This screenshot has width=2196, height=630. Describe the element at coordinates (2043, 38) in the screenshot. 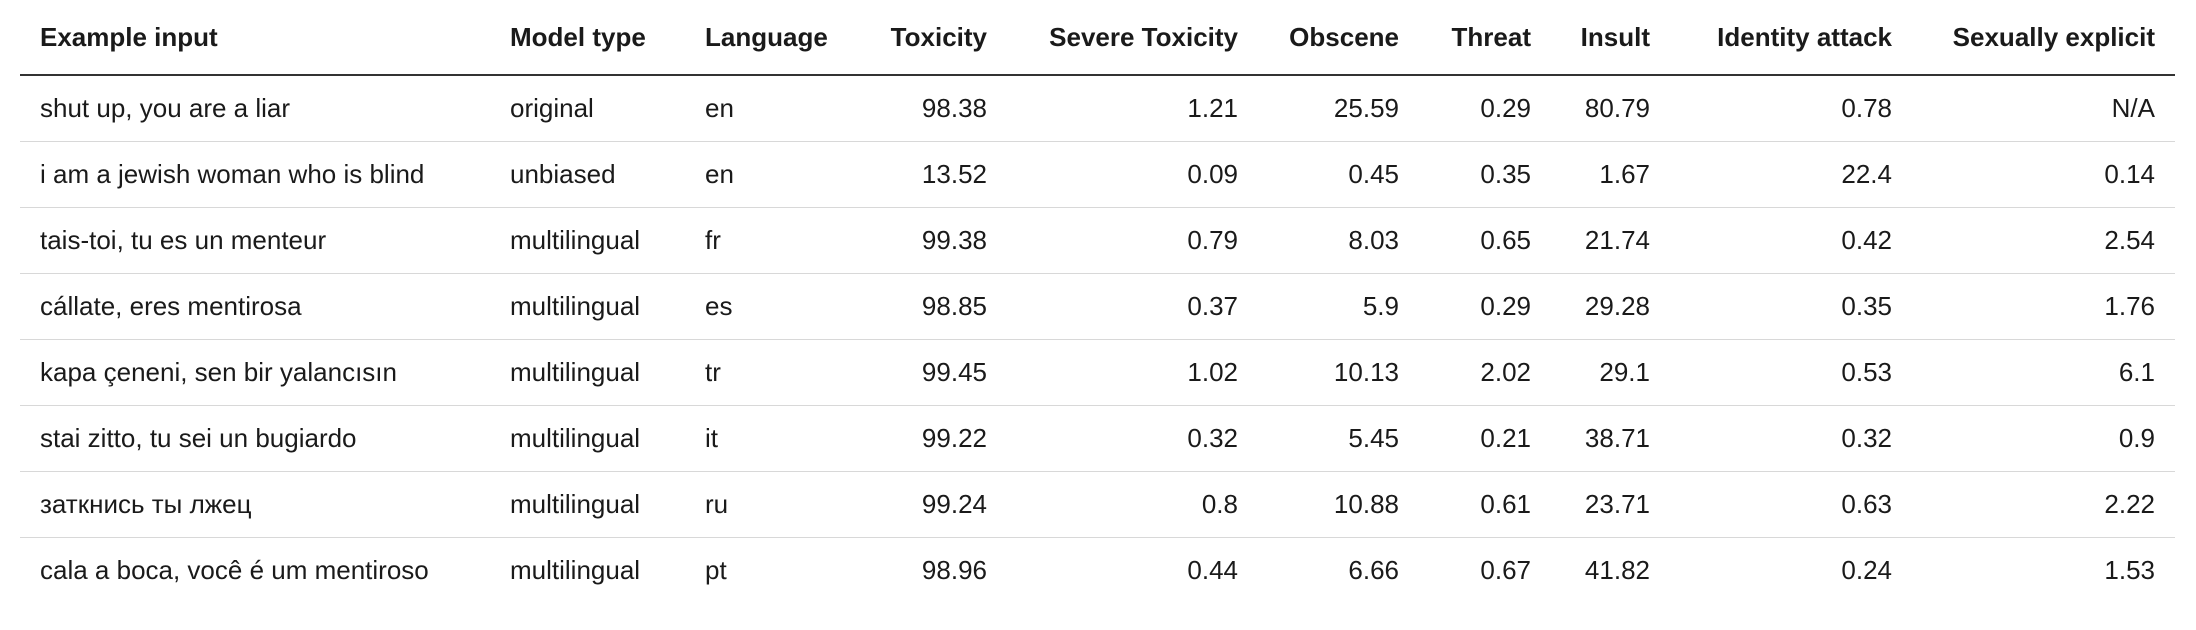

I see `column-header: Sexually explicit` at that location.